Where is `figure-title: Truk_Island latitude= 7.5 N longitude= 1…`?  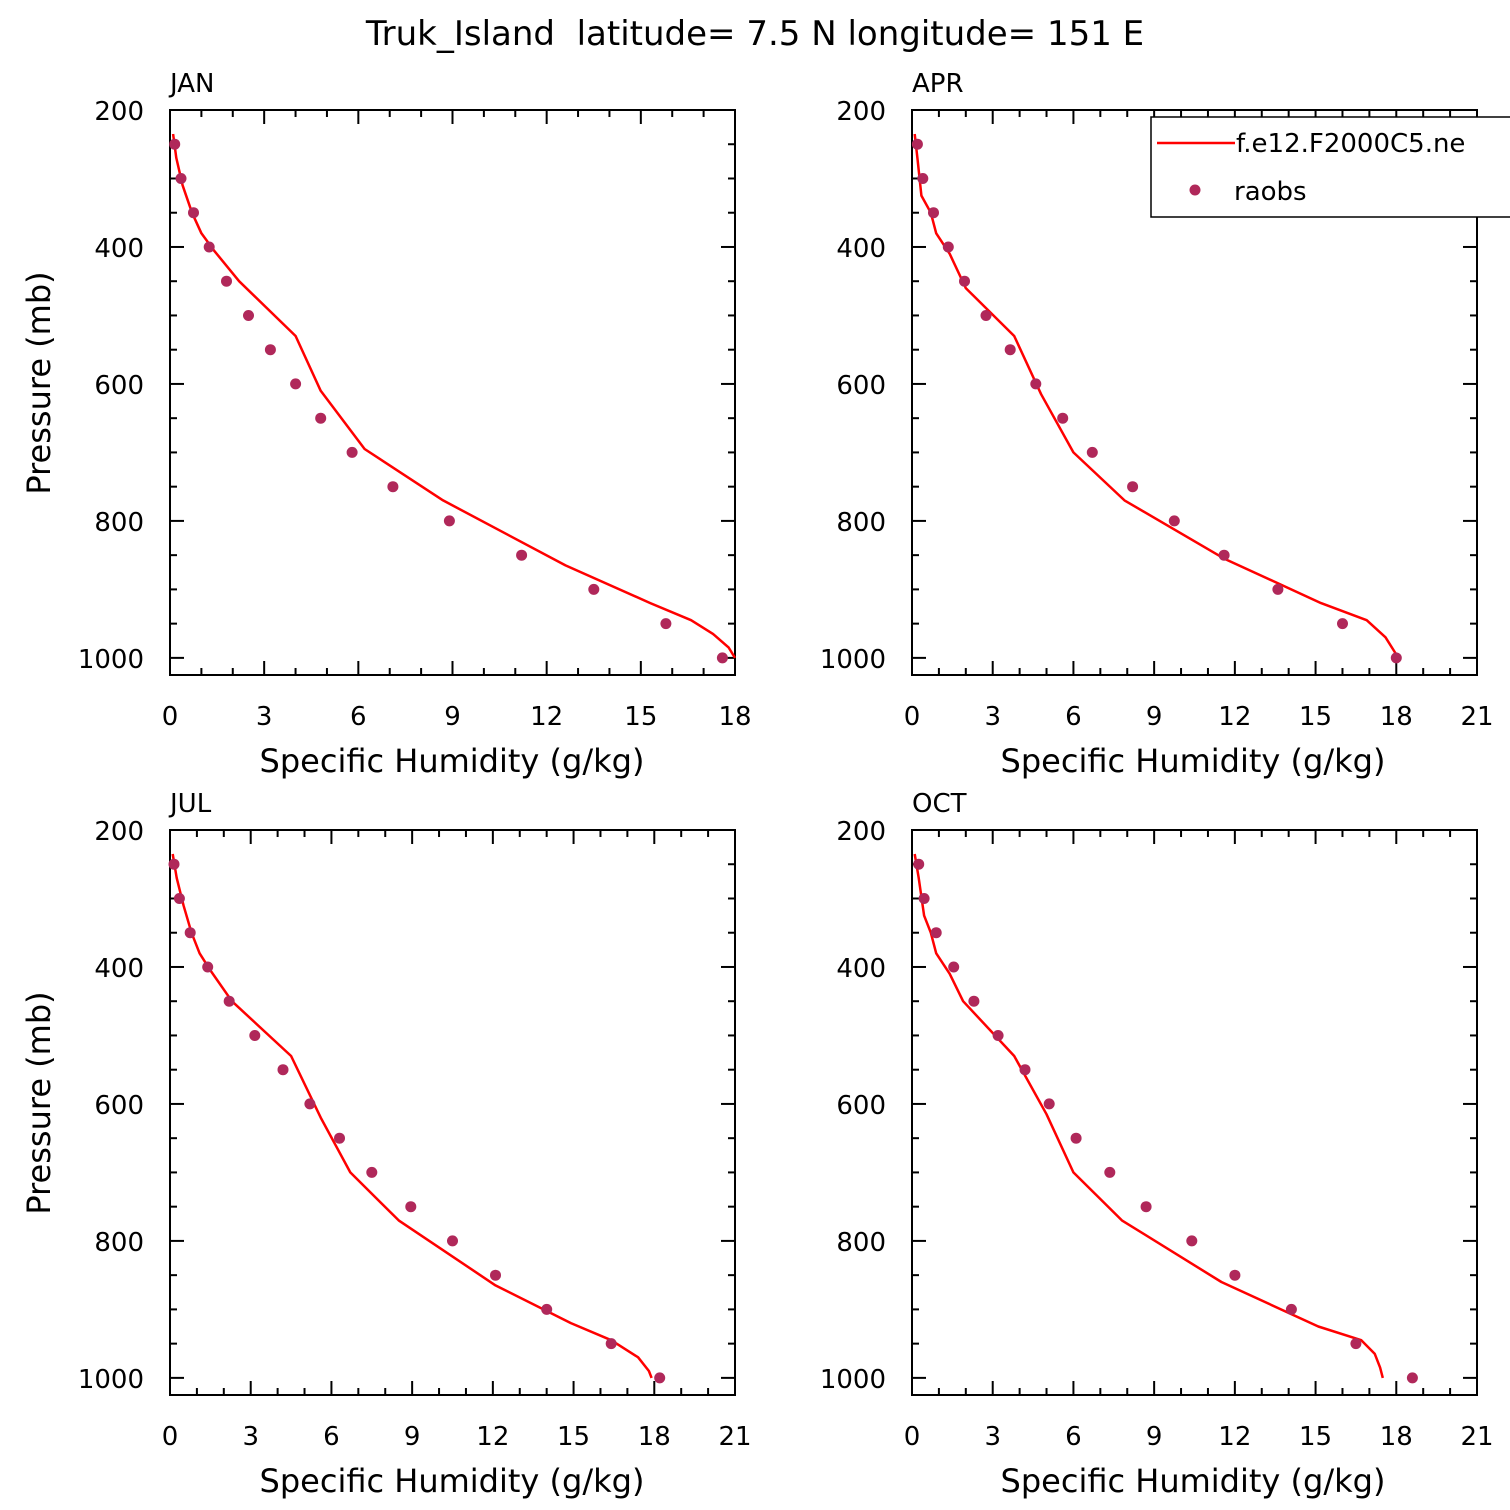 figure-title: Truk_Island latitude= 7.5 N longitude= 1… is located at coordinates (754, 34).